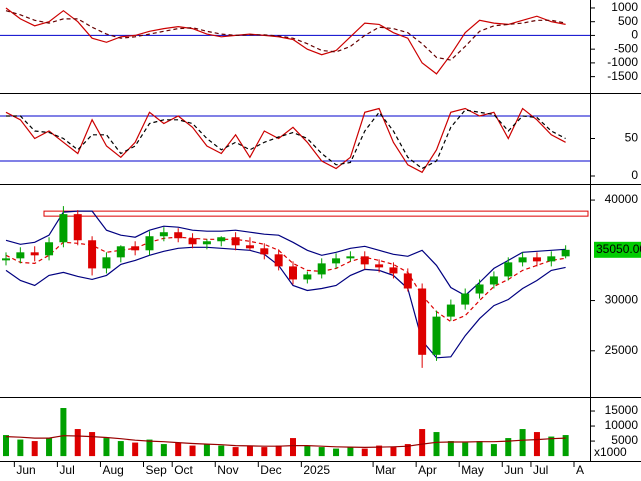  I want to click on x-tick-label: May, so click(472, 470).